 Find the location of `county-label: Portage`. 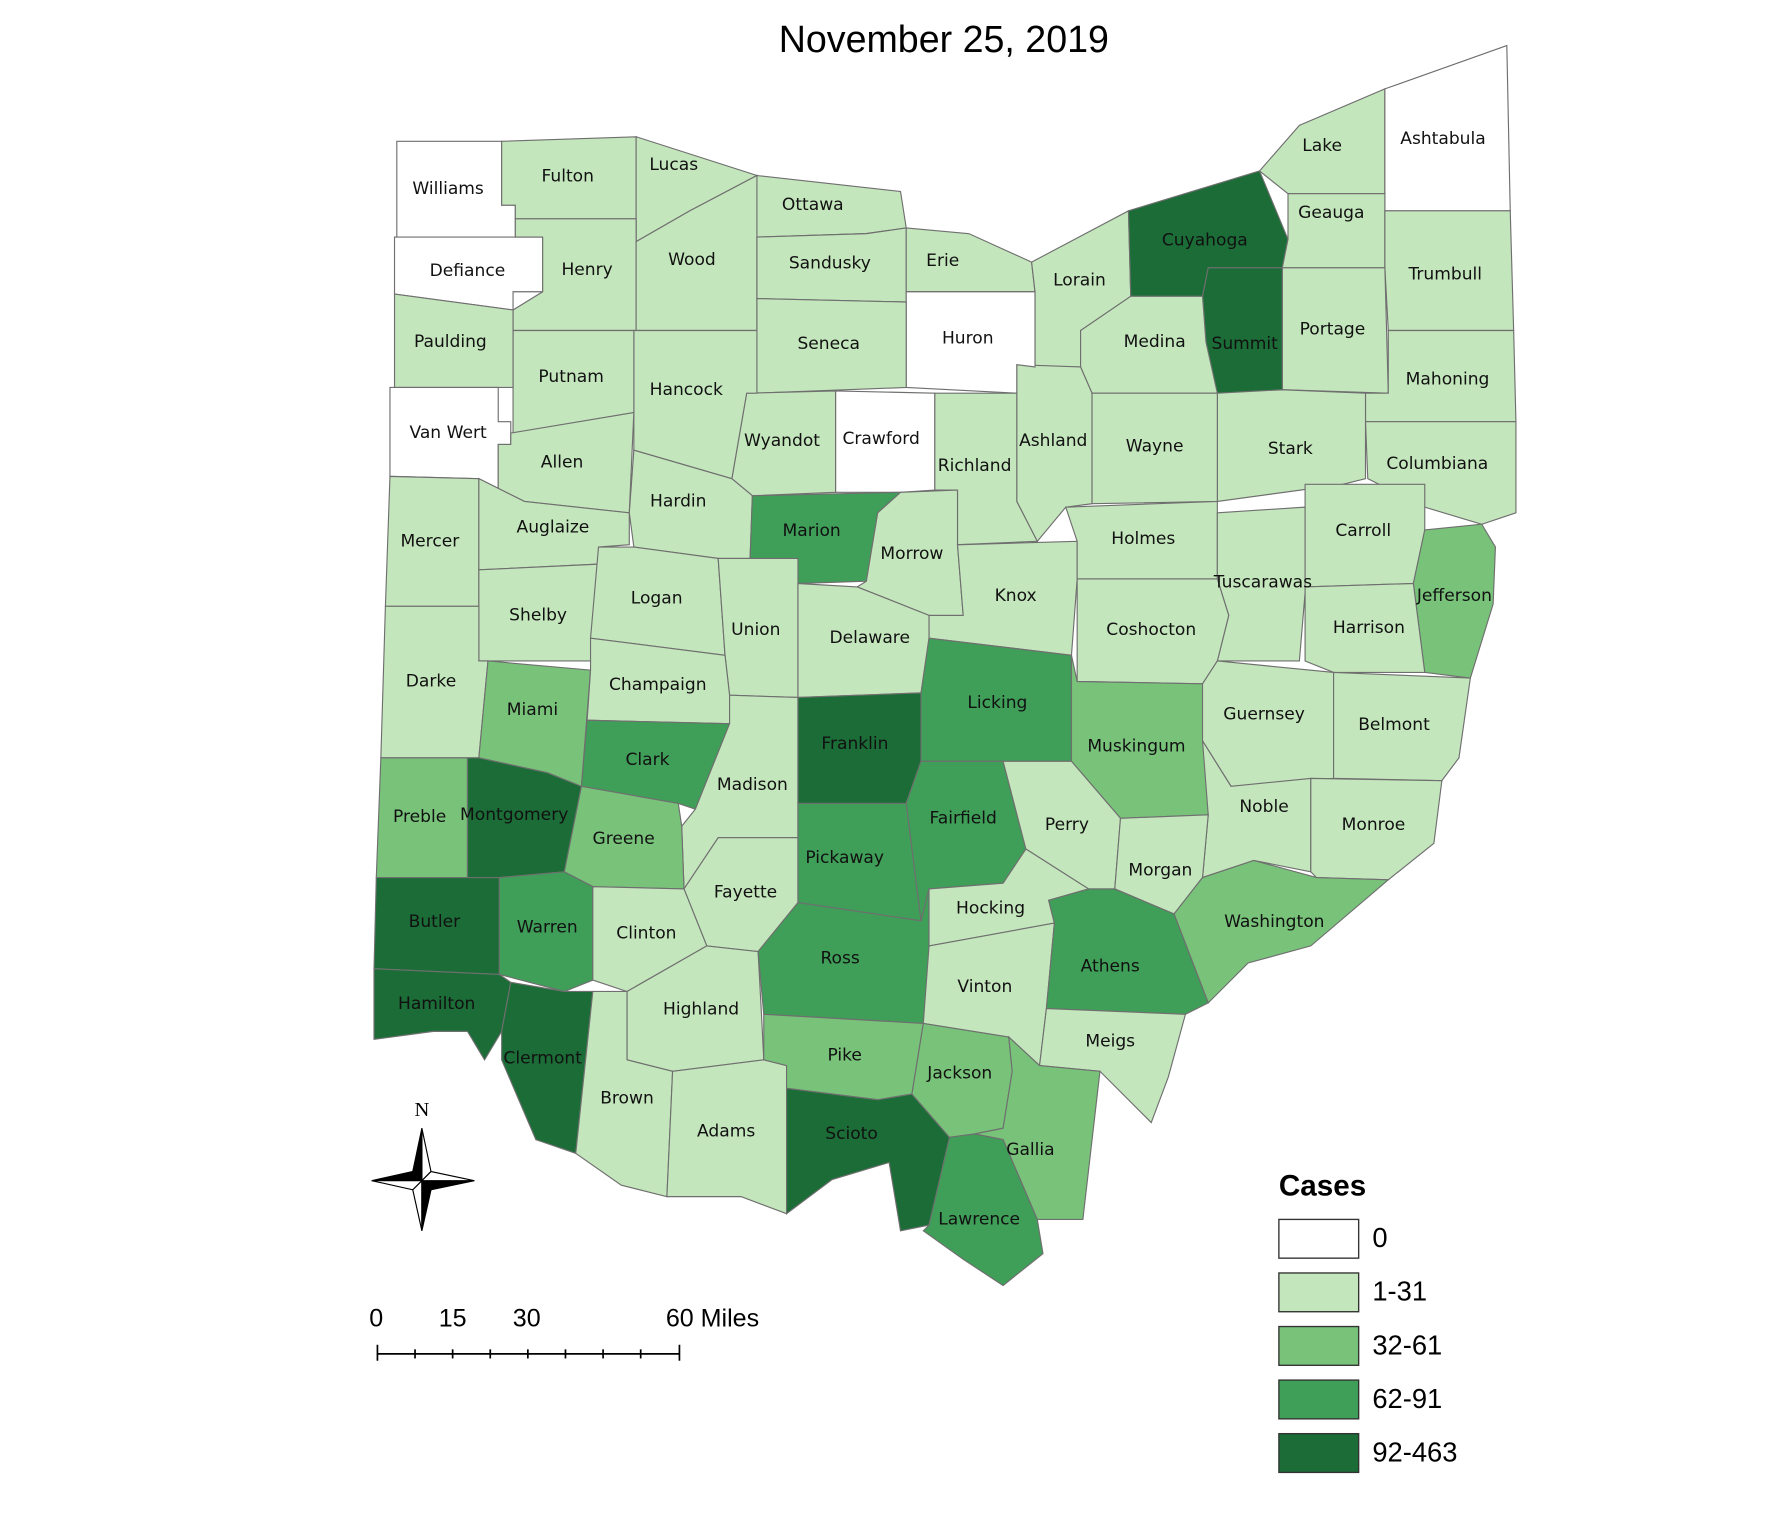

county-label: Portage is located at coordinates (1333, 329).